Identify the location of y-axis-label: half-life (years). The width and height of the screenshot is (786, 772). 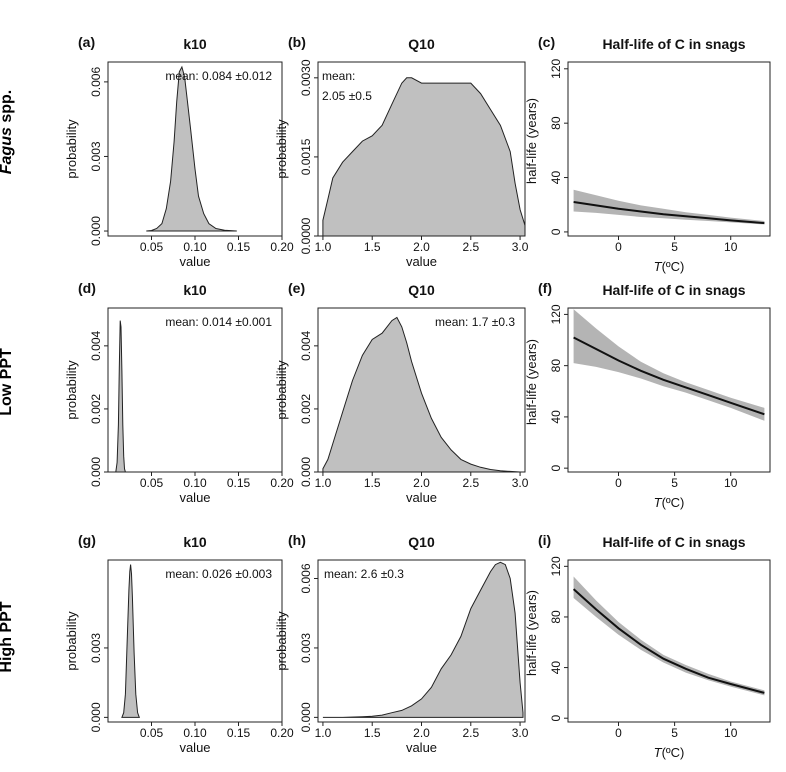
(531, 141).